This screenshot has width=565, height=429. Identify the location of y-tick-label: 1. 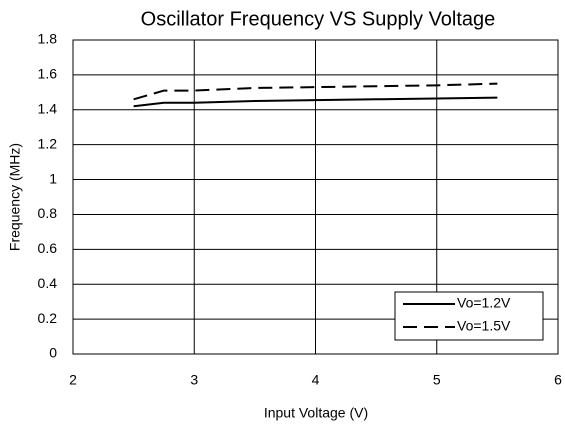
(53, 178).